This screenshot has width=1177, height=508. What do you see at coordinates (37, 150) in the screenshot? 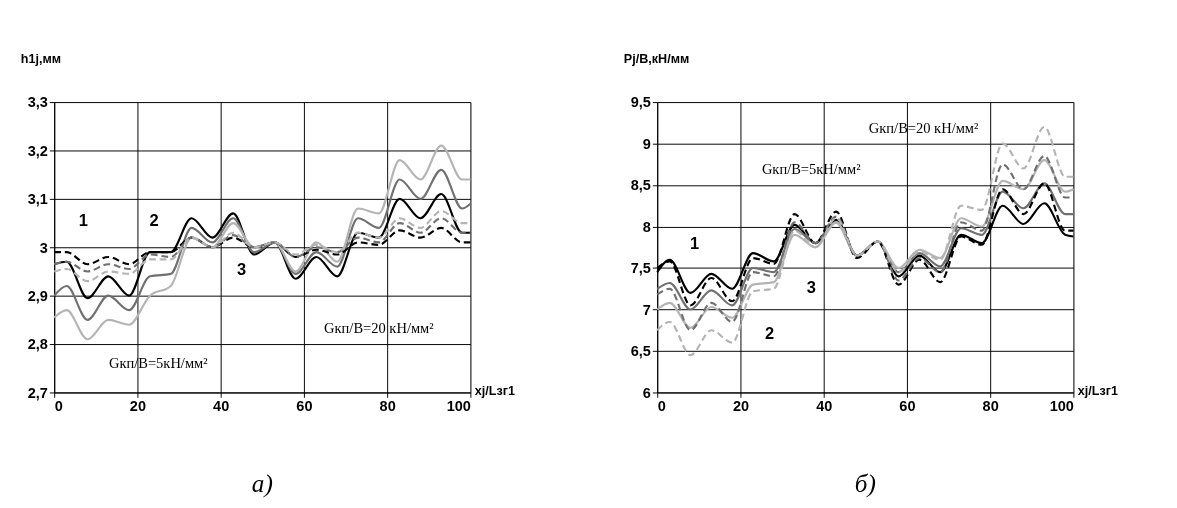
I see `y-tick-label: 3,2` at bounding box center [37, 150].